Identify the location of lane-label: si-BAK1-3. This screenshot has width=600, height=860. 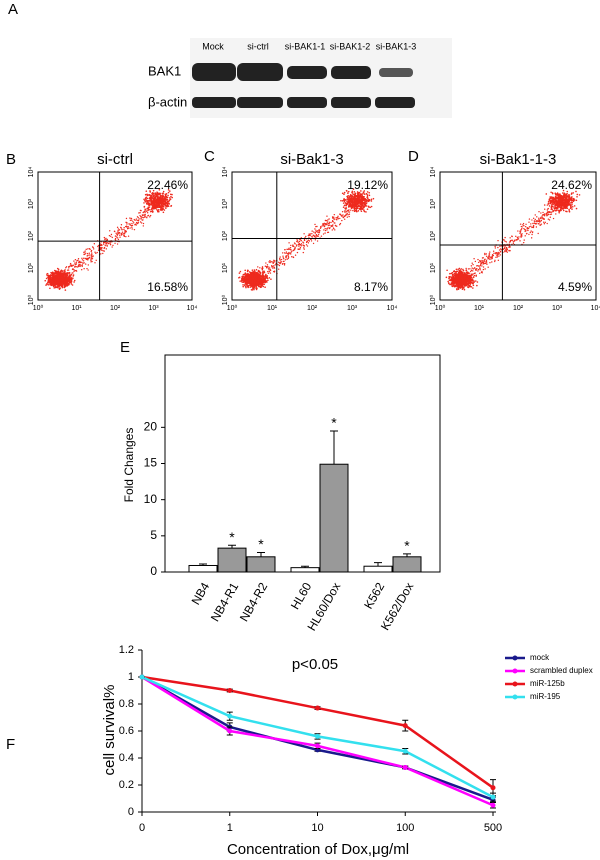
(396, 46).